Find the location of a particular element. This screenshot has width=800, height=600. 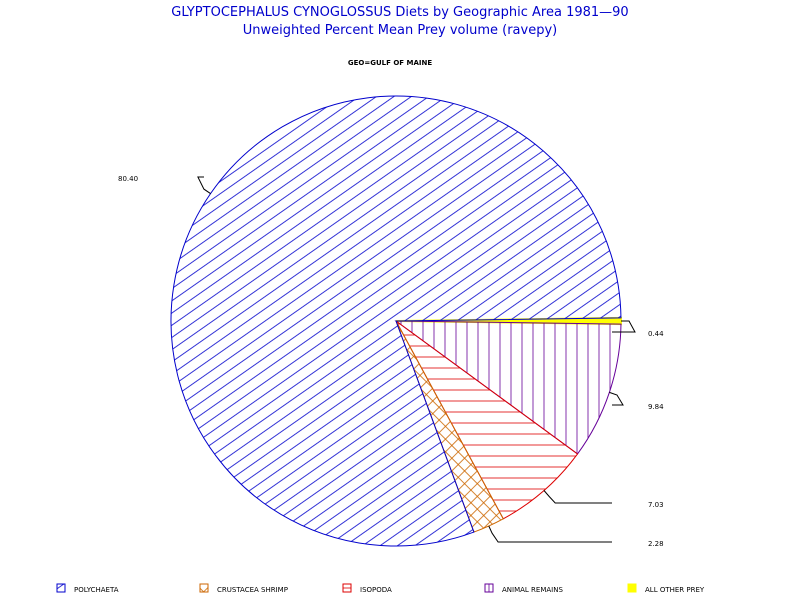

legend-label-animal-remains: ANIMAL REMAINS is located at coordinates (532, 590).